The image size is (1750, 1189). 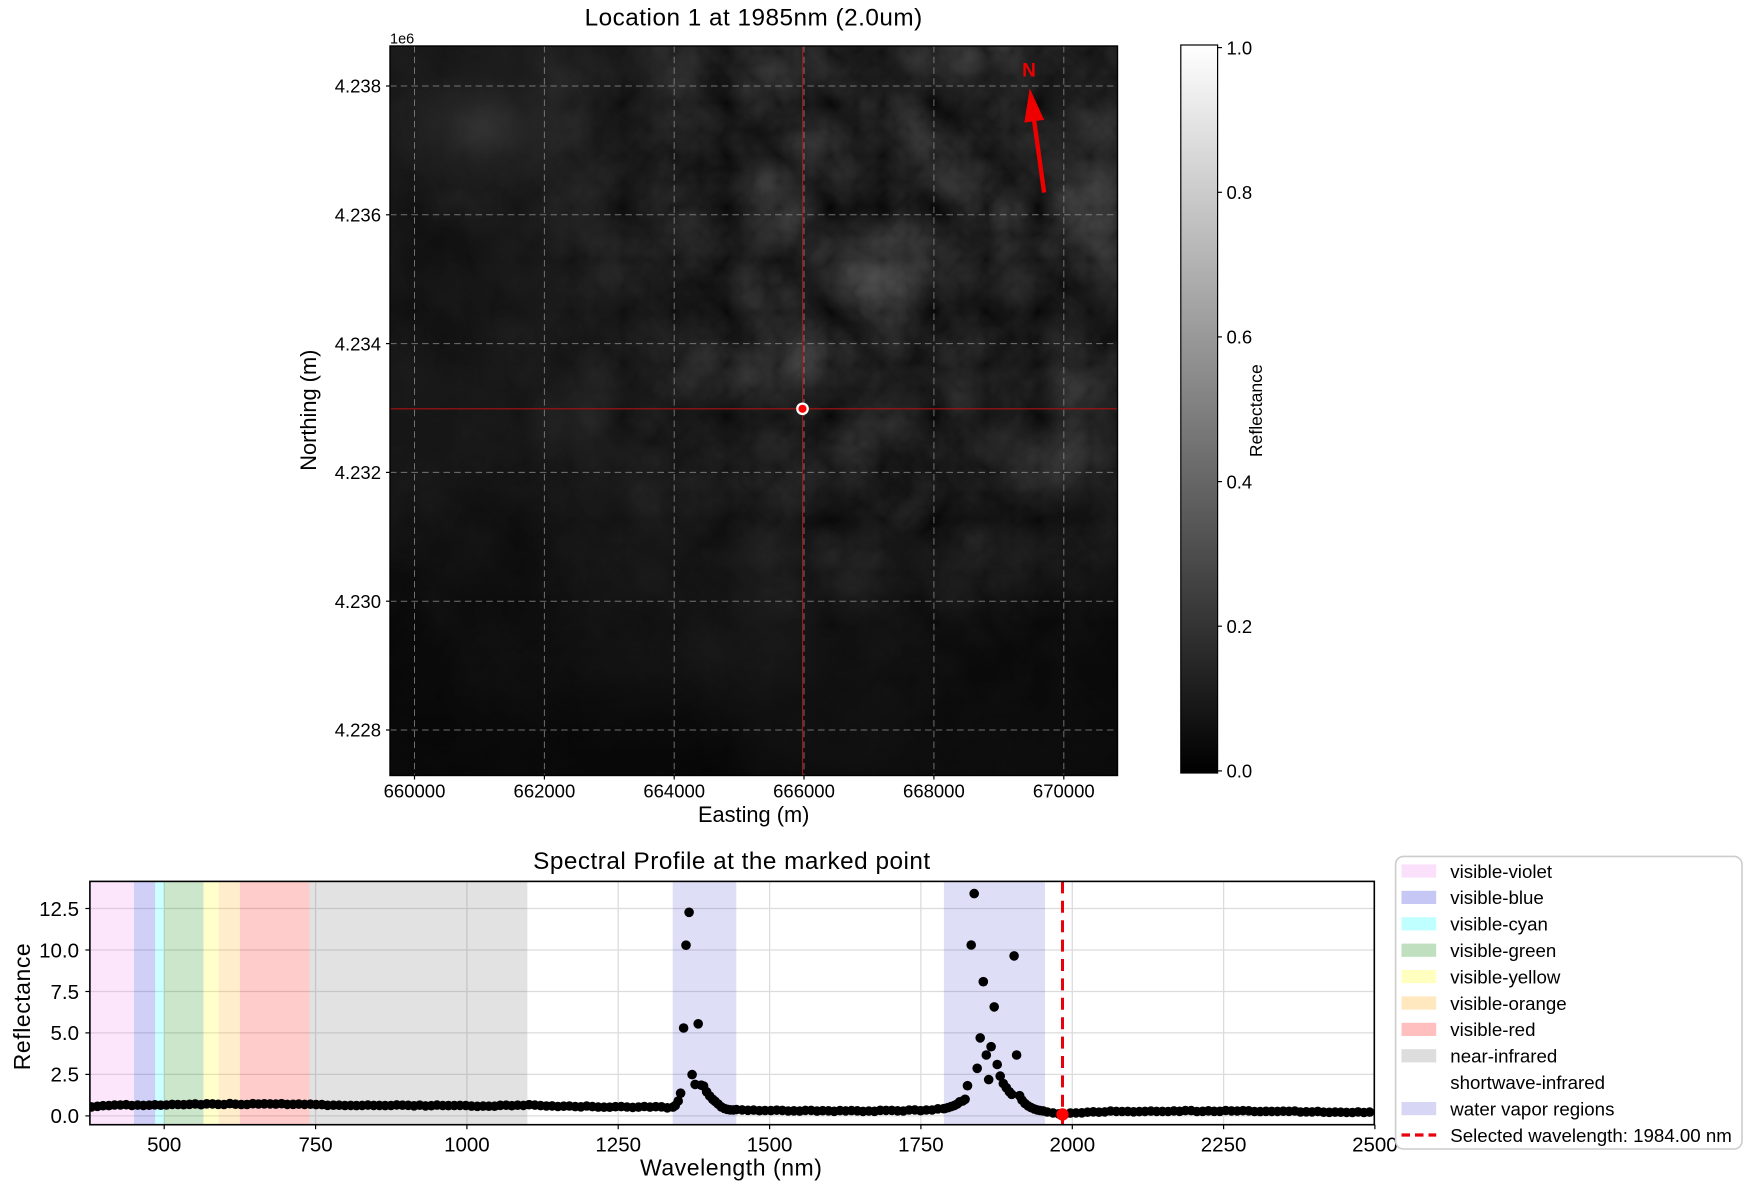 I want to click on svg-text: 500, so click(x=164, y=1145).